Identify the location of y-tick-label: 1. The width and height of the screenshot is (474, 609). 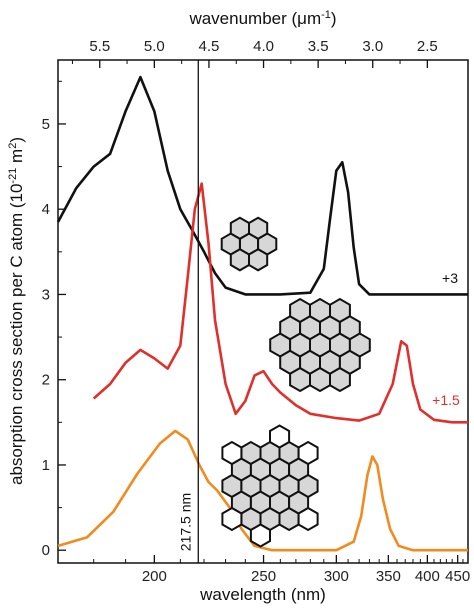
(46, 465).